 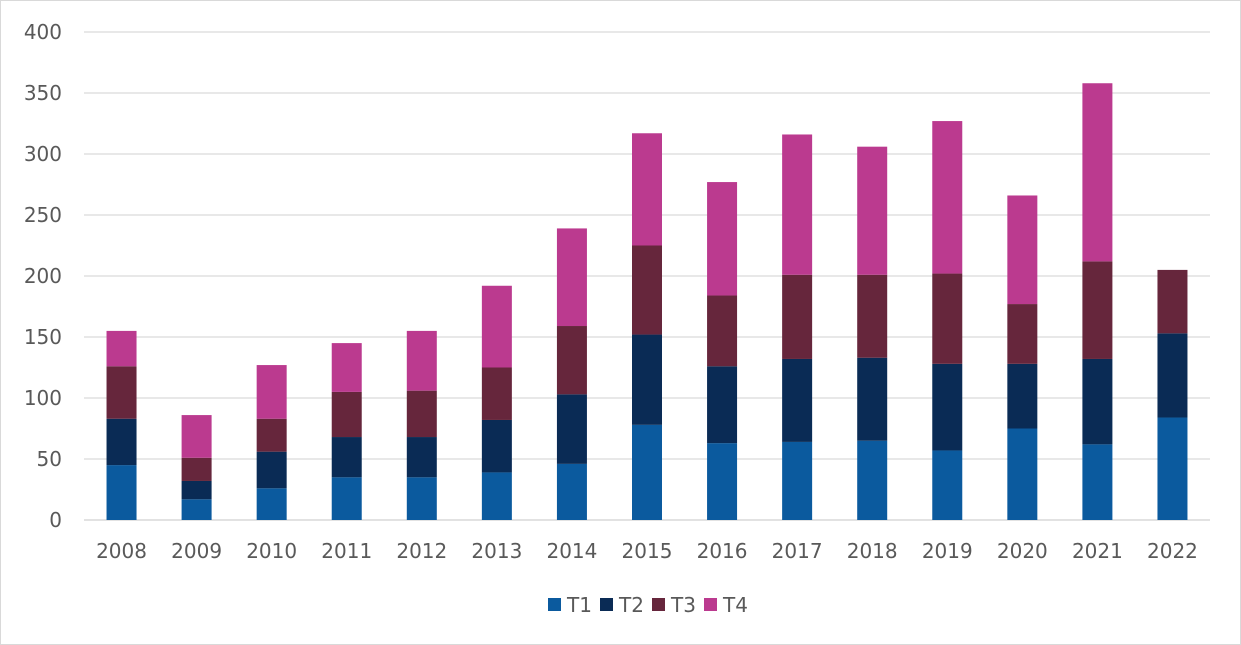 I want to click on bar-t4-2012, so click(x=421, y=360).